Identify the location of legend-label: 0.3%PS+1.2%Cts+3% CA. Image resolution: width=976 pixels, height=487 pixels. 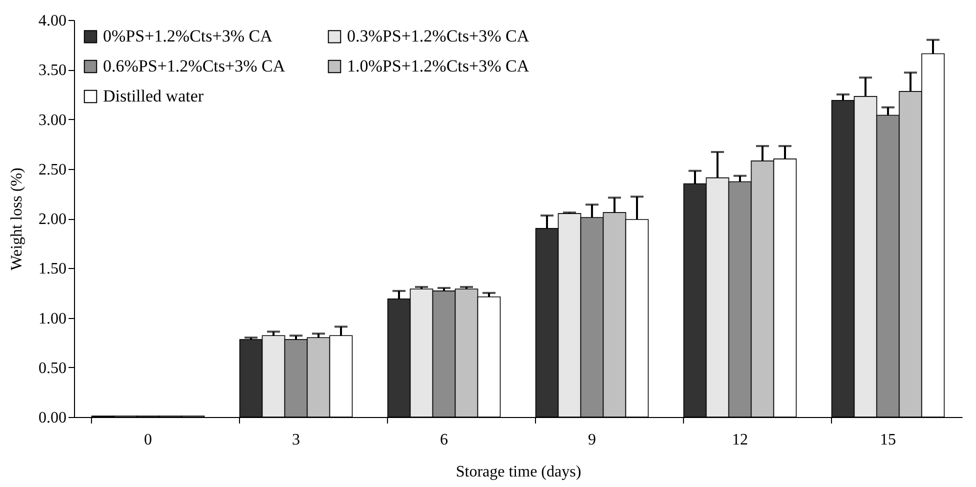
(438, 36).